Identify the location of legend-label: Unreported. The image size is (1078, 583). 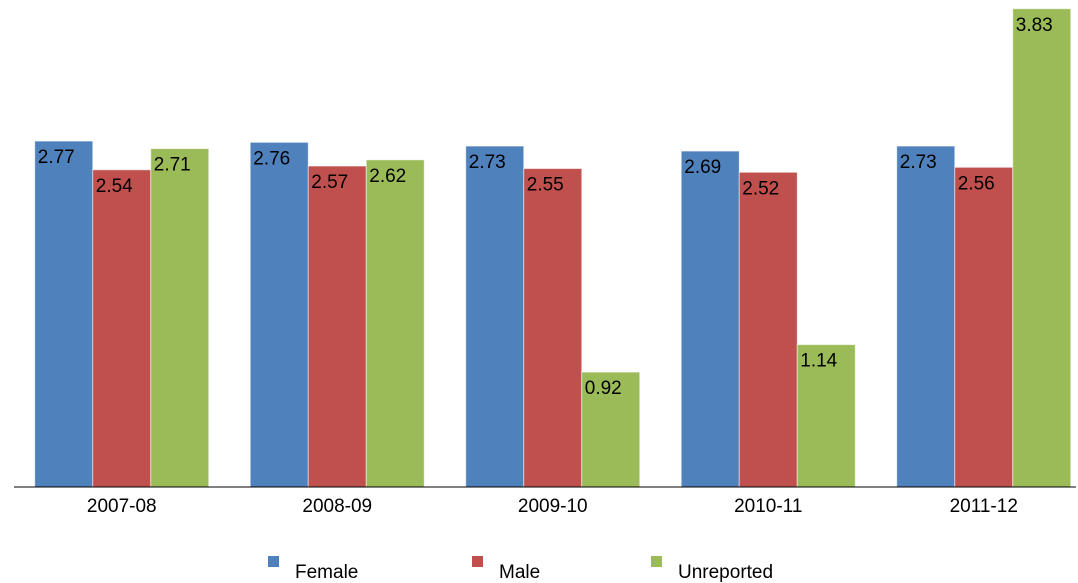
(725, 572).